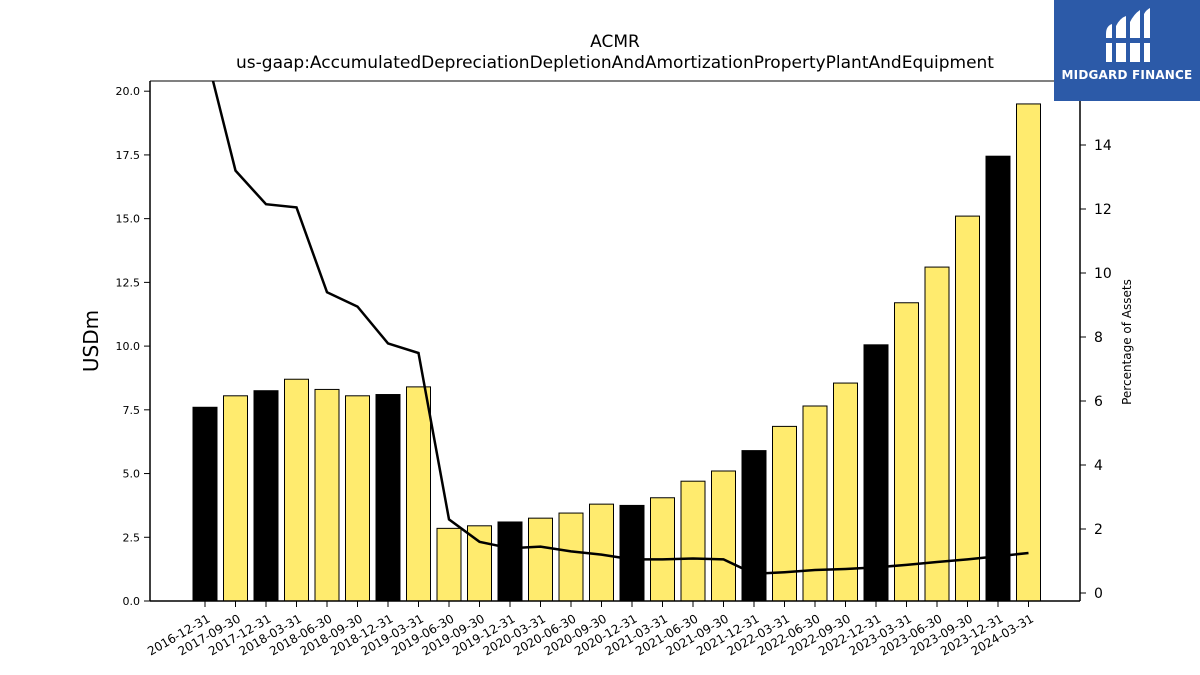 The height and width of the screenshot is (675, 1200). I want to click on y2-tick-label: 4, so click(1098, 466).